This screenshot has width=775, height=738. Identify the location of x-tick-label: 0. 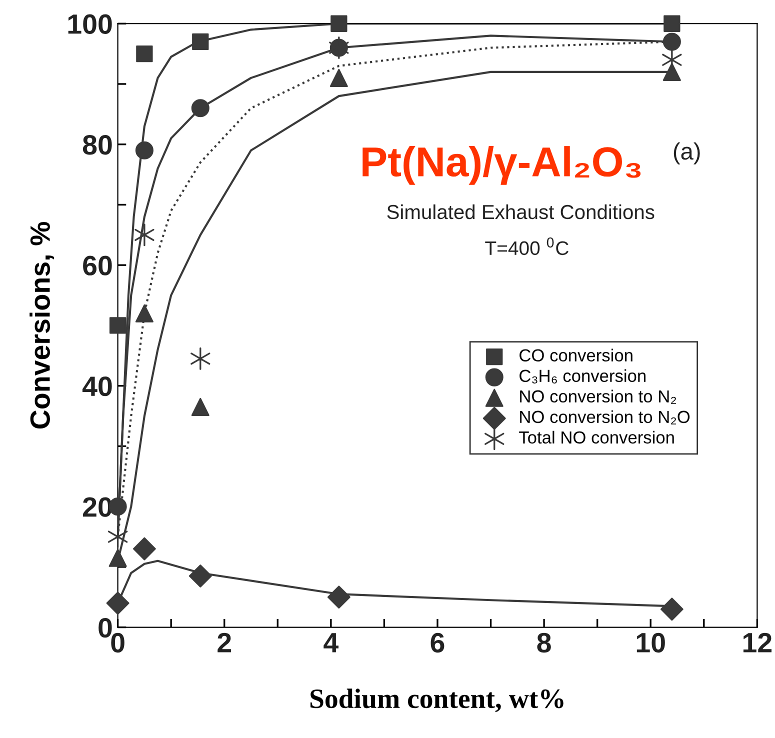
(117, 642).